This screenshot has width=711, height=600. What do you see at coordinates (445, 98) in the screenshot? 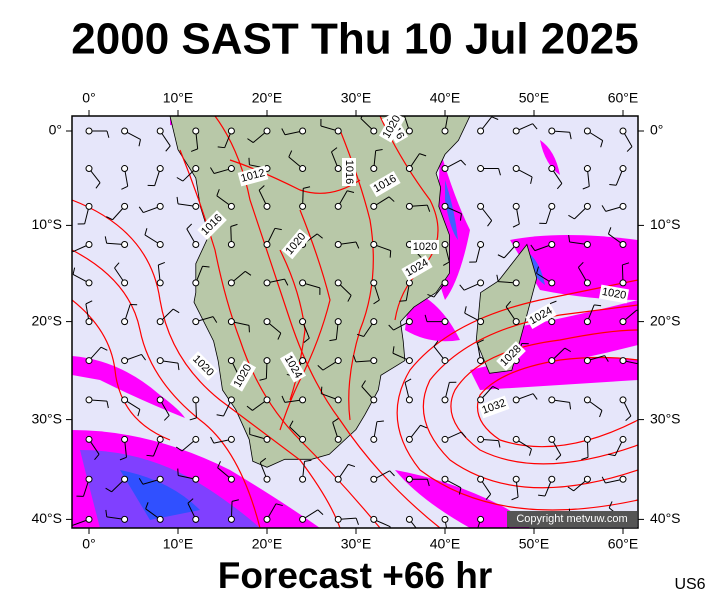
I see `lon-label: 40°E` at bounding box center [445, 98].